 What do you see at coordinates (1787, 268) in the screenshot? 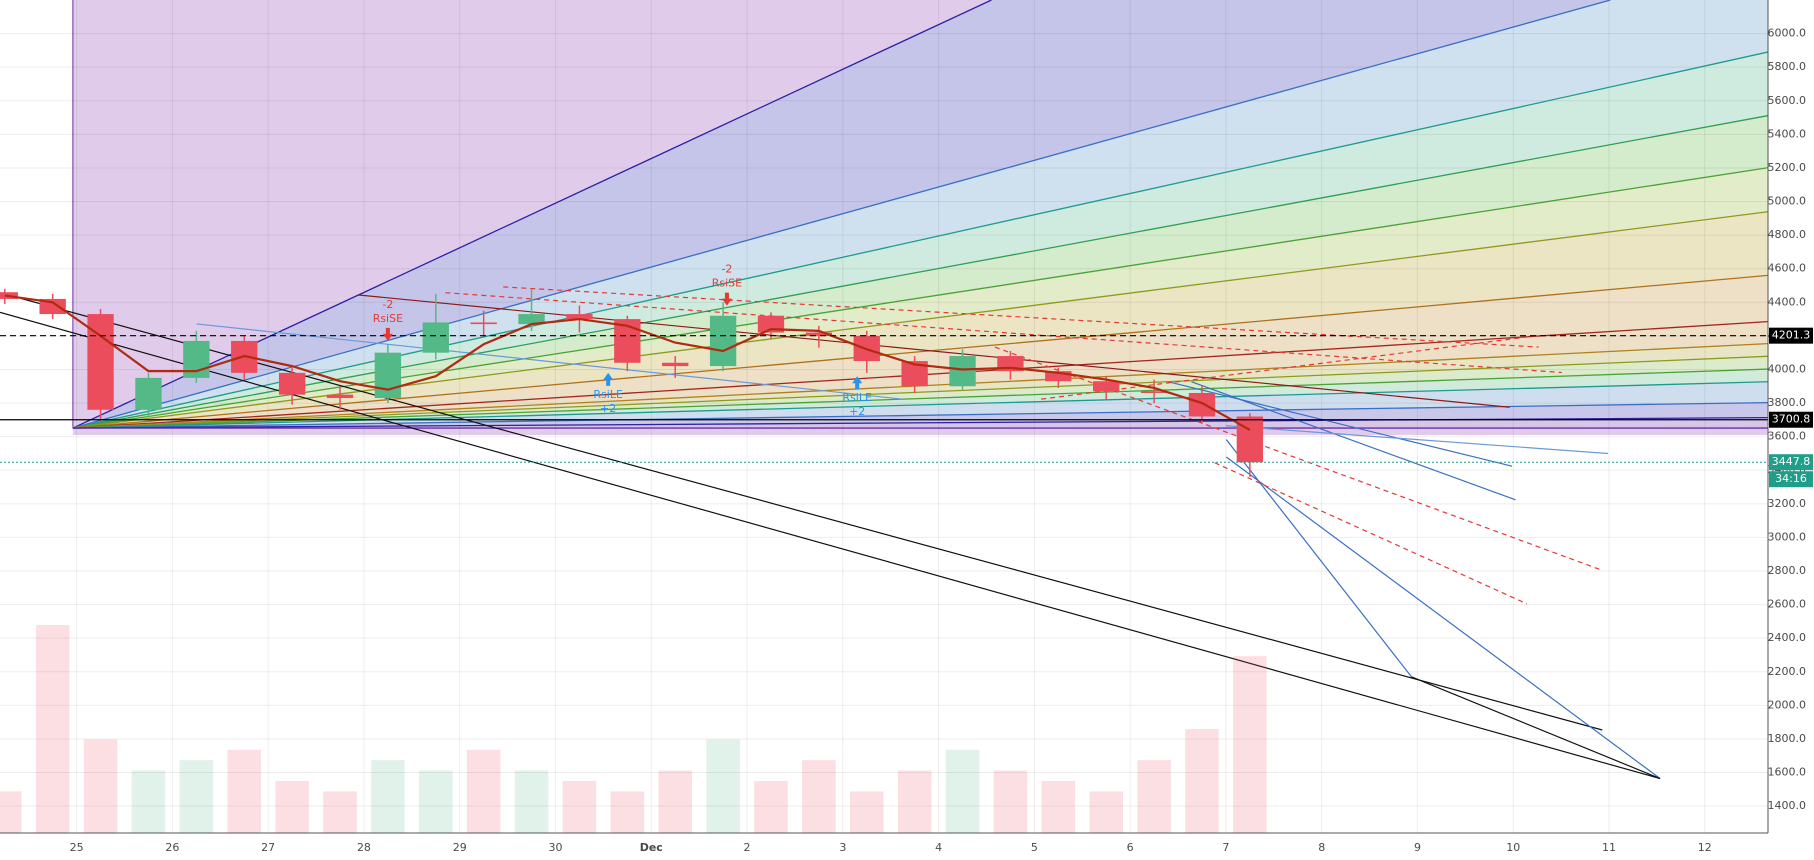
I see `y-tick-label: 4600.0` at bounding box center [1787, 268].